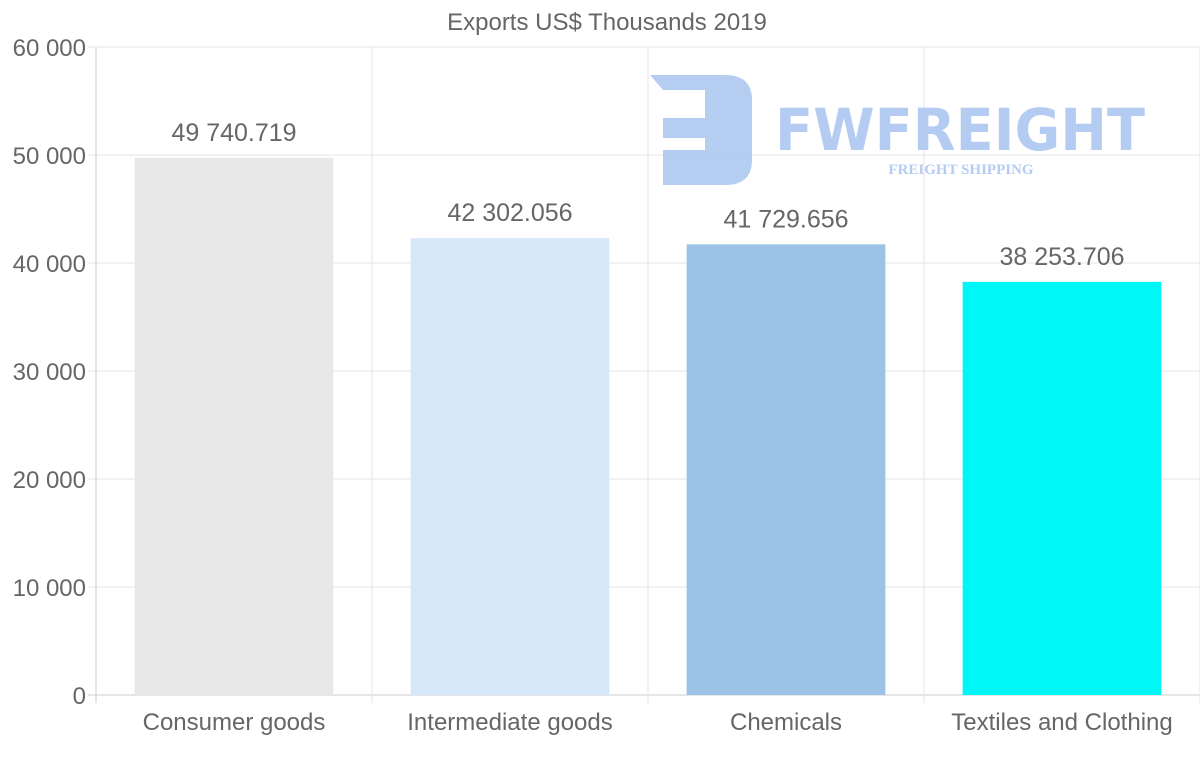 This screenshot has height=763, width=1200. Describe the element at coordinates (701, 130) in the screenshot. I see `logo-mark-icon` at that location.